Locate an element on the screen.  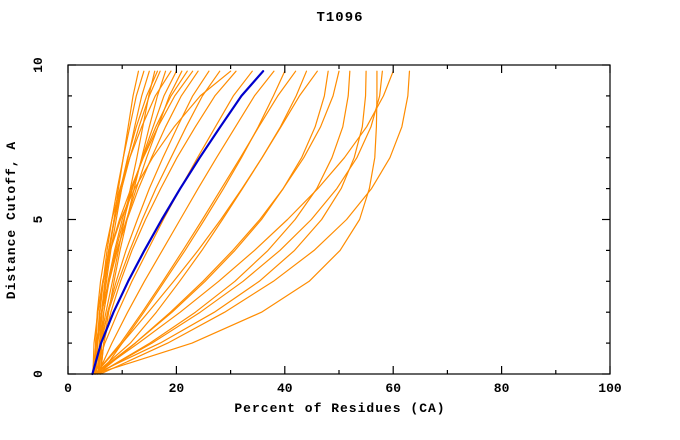
x-tick-label: 60 is located at coordinates (393, 388).